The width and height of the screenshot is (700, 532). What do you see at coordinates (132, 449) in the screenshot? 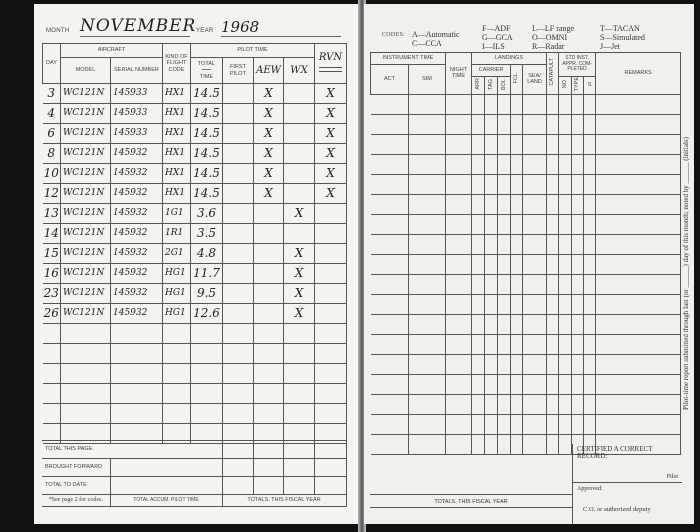
I see `total-this-page: TOTAL THIS PAGE` at bounding box center [132, 449].